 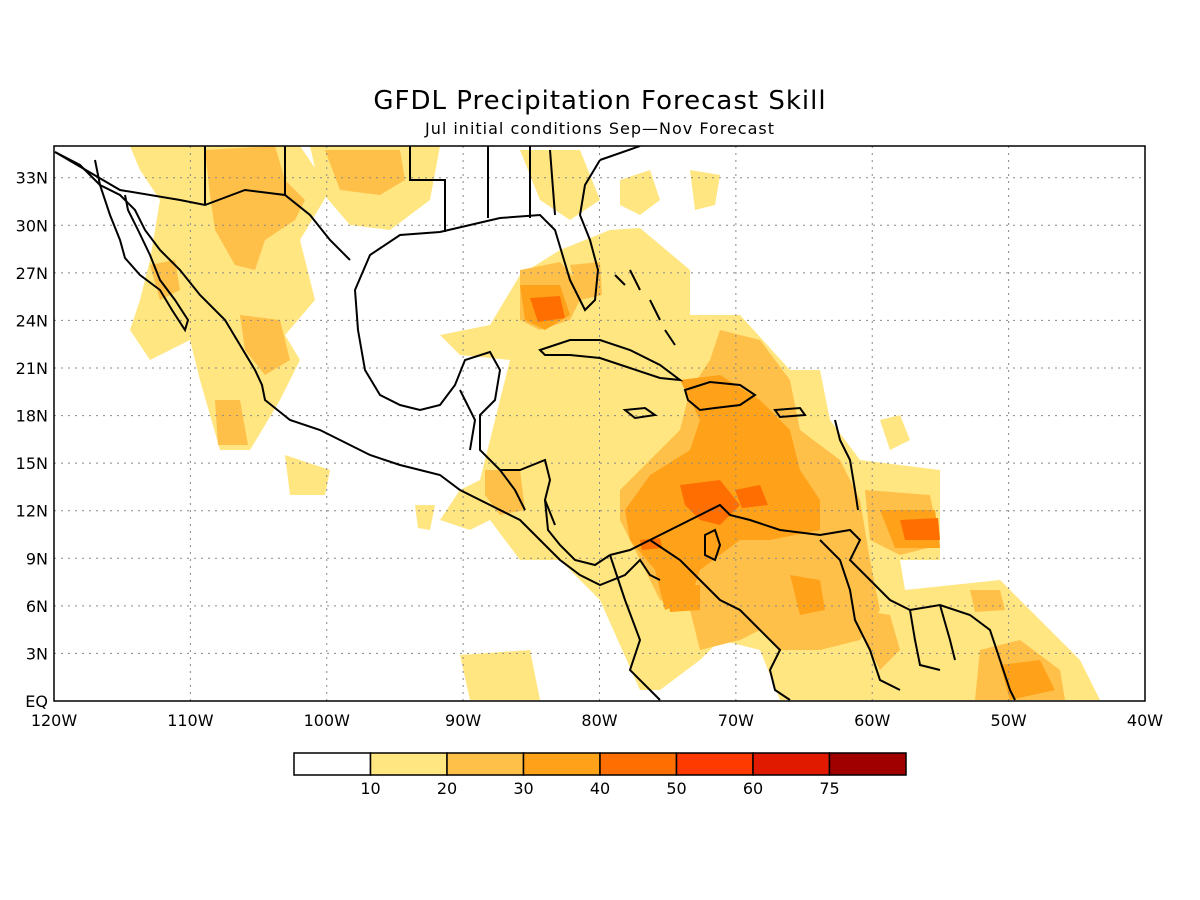 What do you see at coordinates (1009, 720) in the screenshot?
I see `longitude-tick-label: 50W` at bounding box center [1009, 720].